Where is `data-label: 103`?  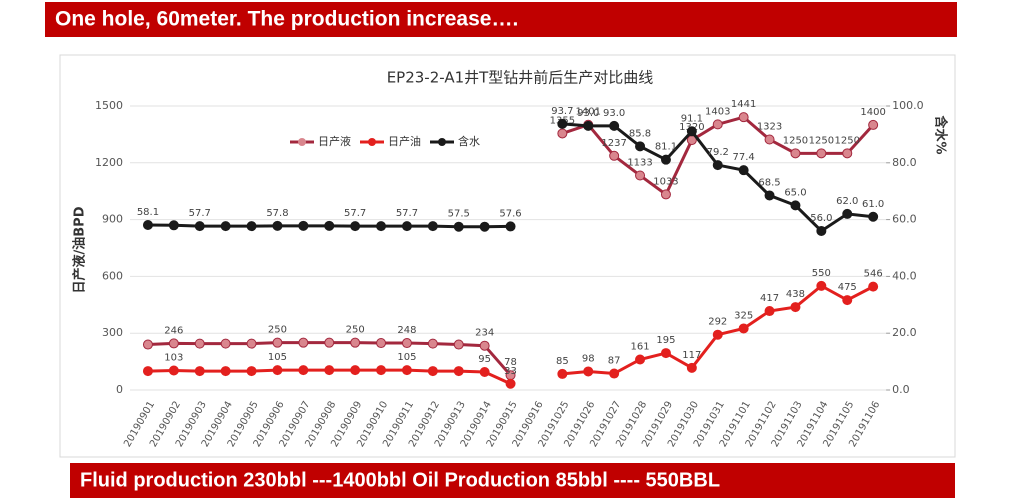 data-label: 103 is located at coordinates (173, 357).